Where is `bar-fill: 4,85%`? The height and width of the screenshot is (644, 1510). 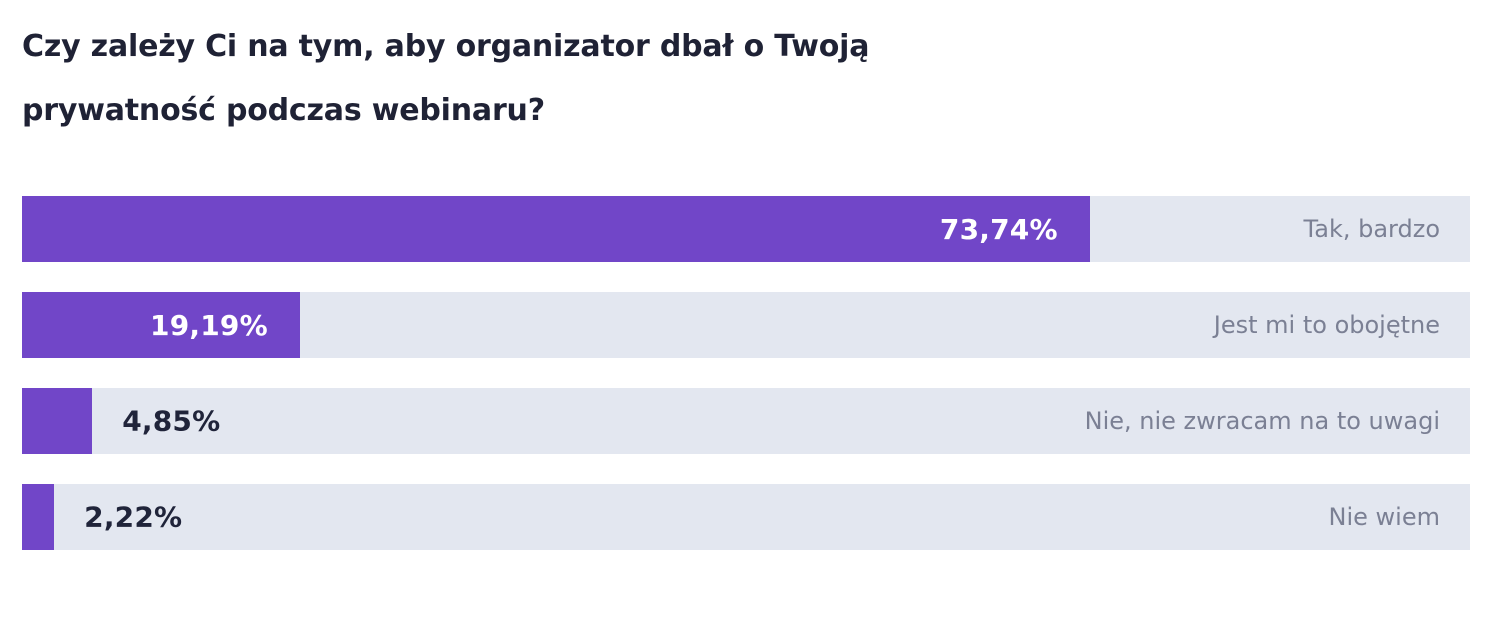 bar-fill: 4,85% is located at coordinates (121, 421).